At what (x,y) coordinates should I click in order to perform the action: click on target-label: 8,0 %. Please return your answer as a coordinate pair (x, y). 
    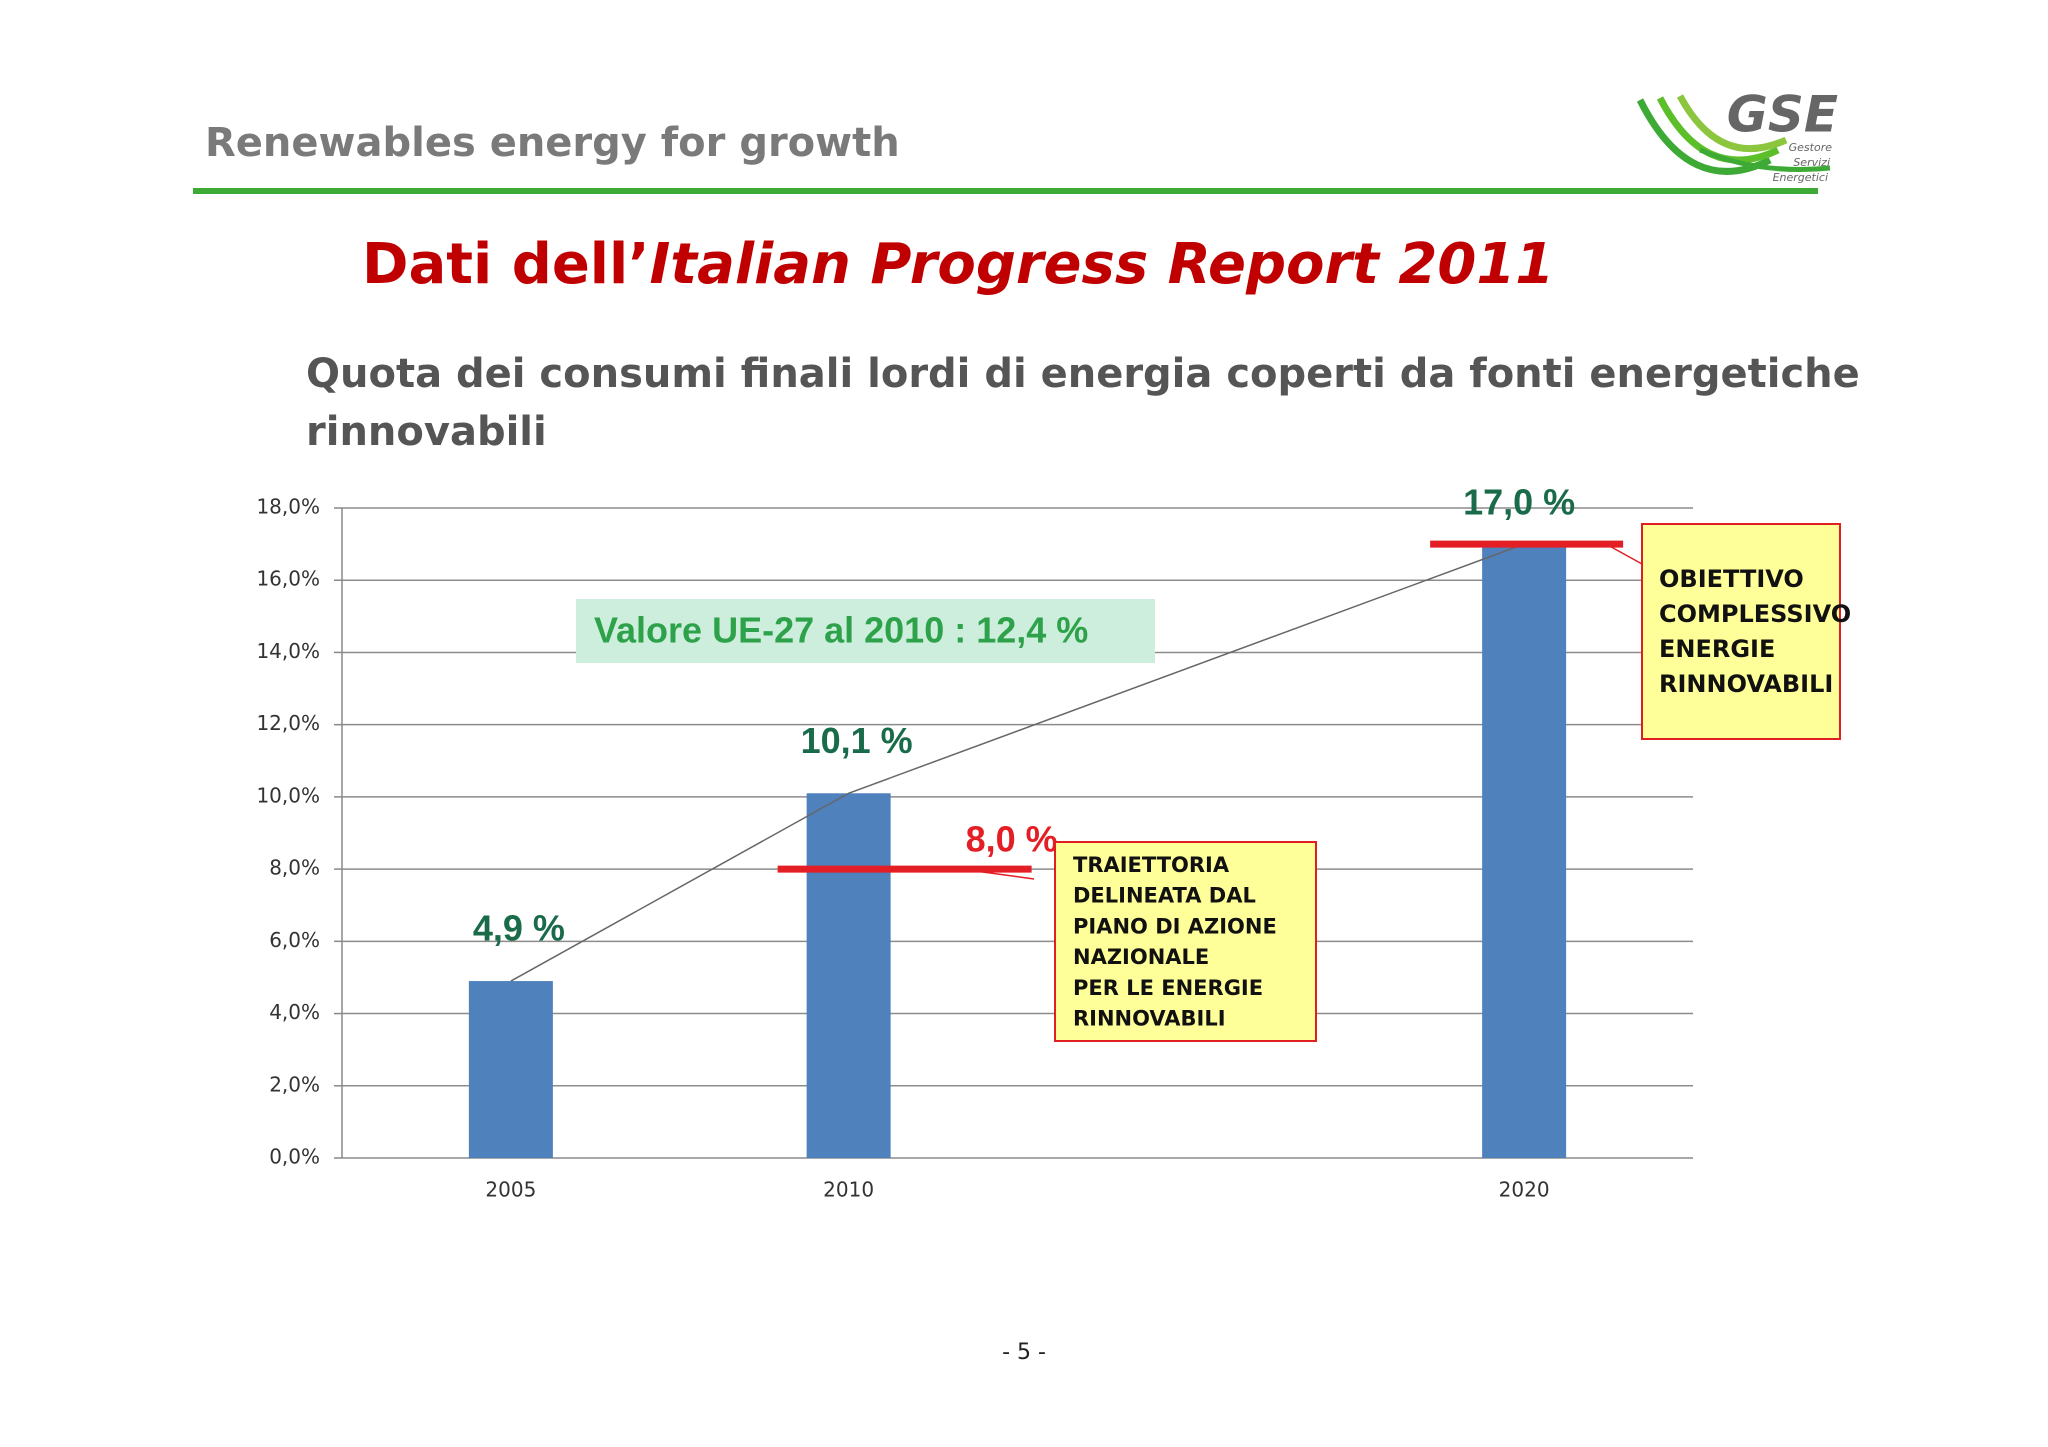
    Looking at the image, I should click on (1012, 839).